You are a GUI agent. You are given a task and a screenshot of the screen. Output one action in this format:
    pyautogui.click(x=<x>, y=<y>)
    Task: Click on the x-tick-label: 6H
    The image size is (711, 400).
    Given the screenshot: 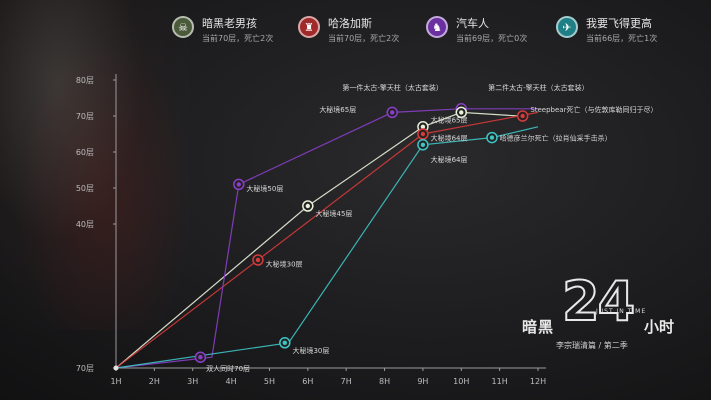 What is the action you would take?
    pyautogui.click(x=307, y=381)
    